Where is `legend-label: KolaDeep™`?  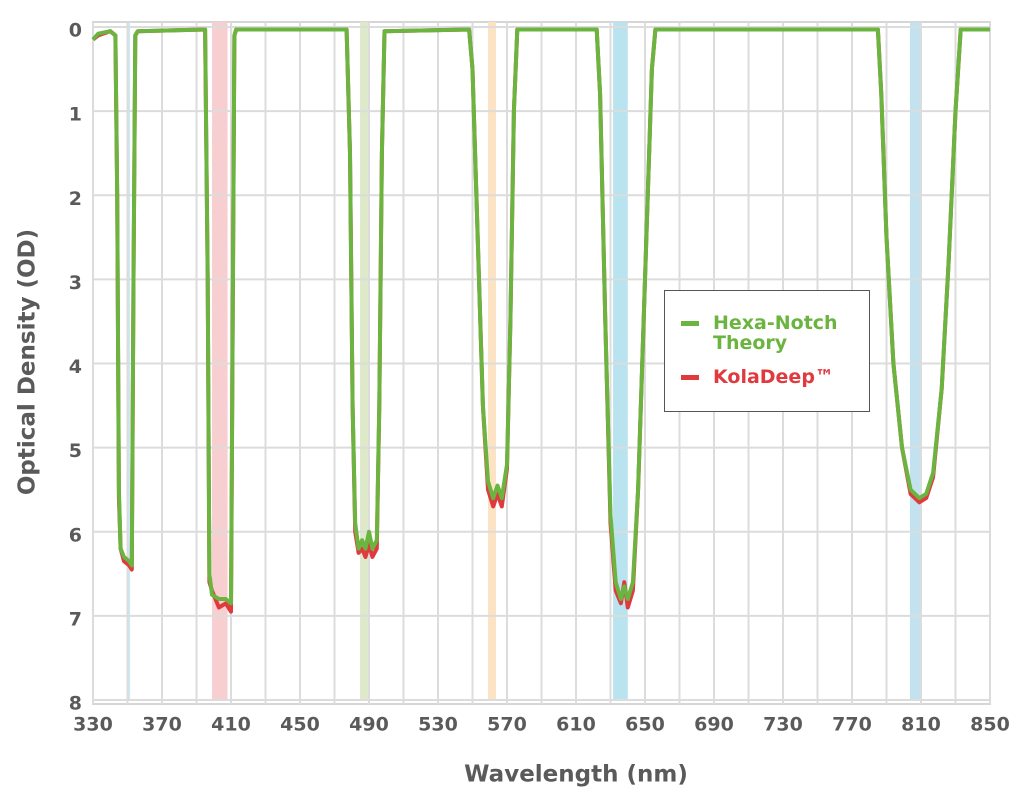
legend-label: KolaDeep™ is located at coordinates (773, 377).